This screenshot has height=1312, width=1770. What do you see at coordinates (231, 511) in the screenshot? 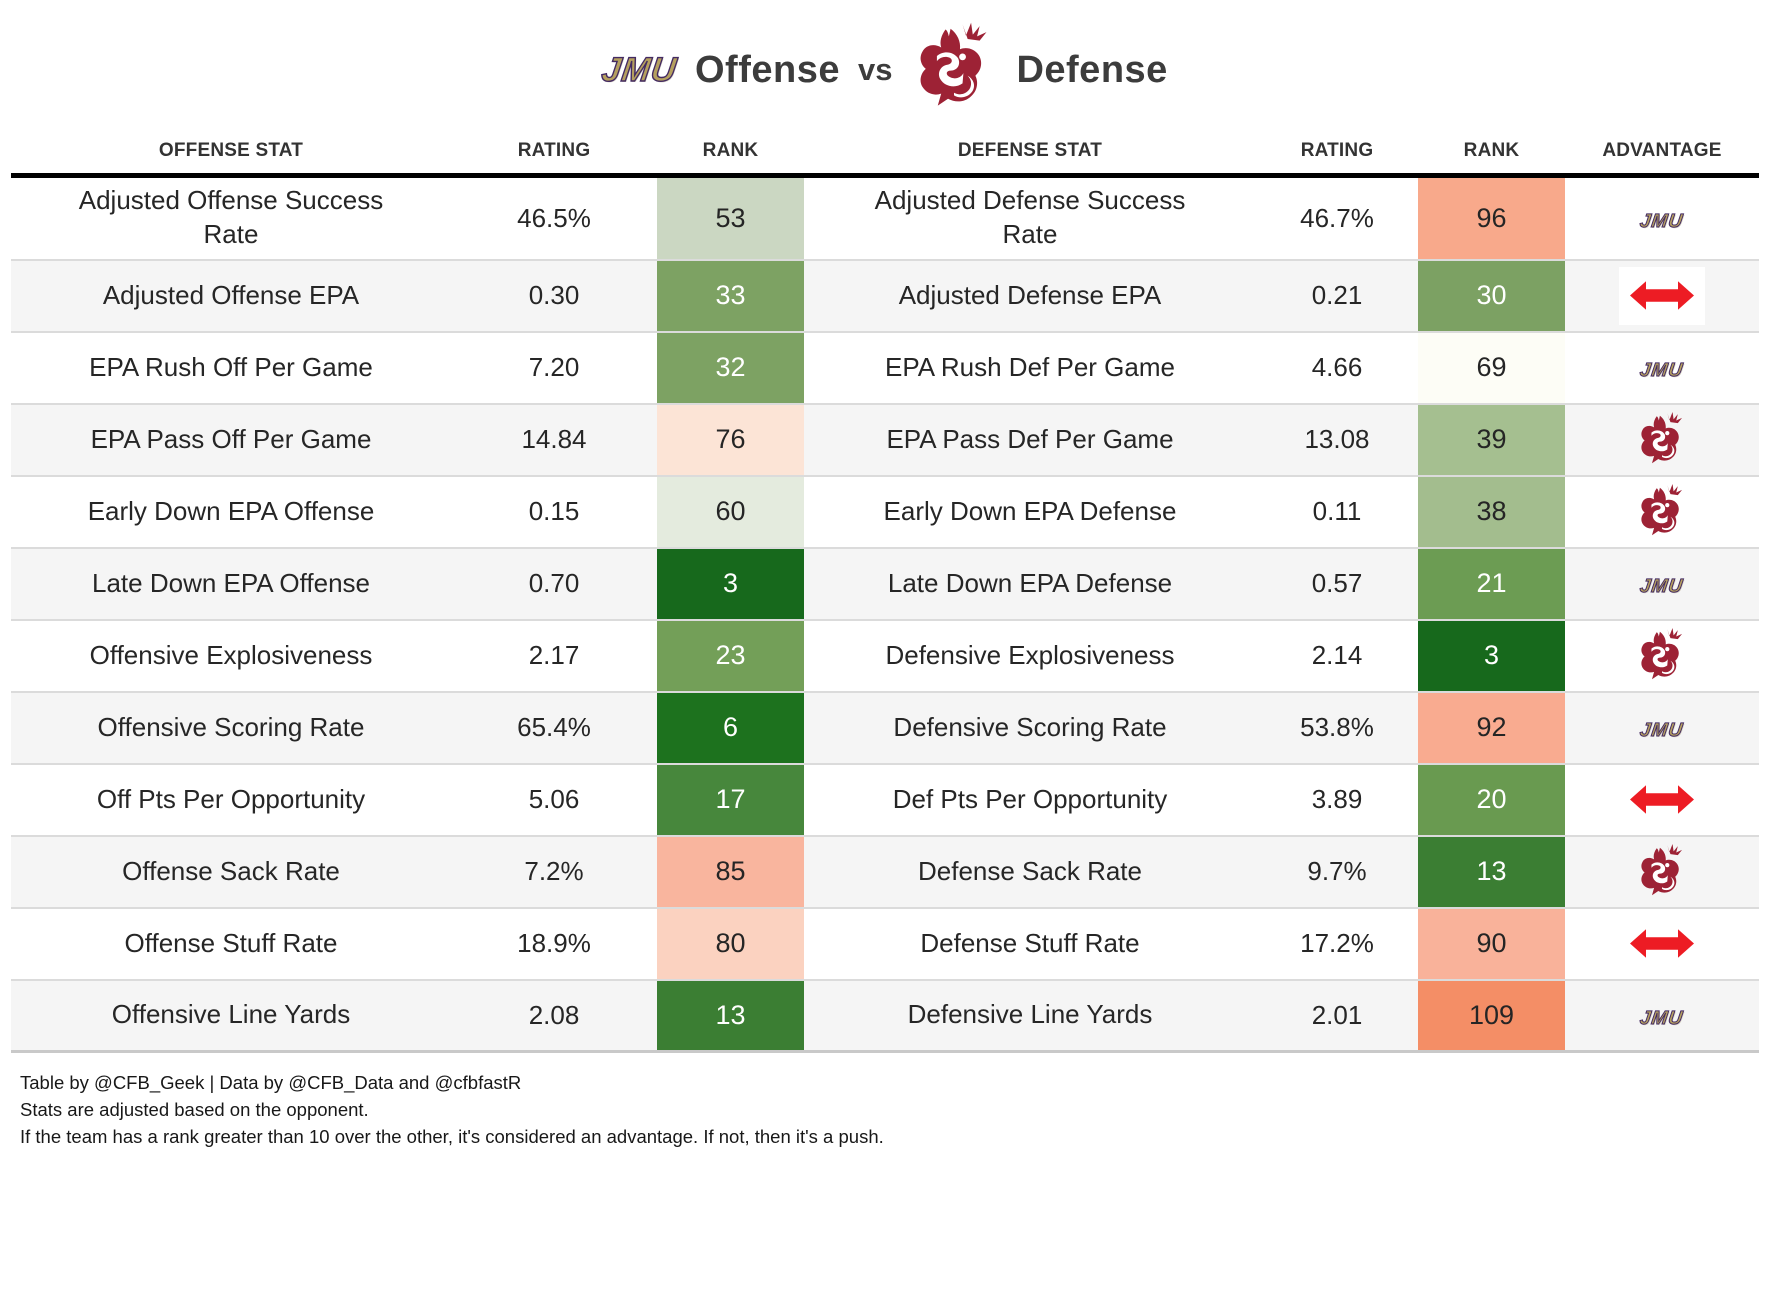
I see `offense-stat-cell: Early Down EPA Offense` at bounding box center [231, 511].